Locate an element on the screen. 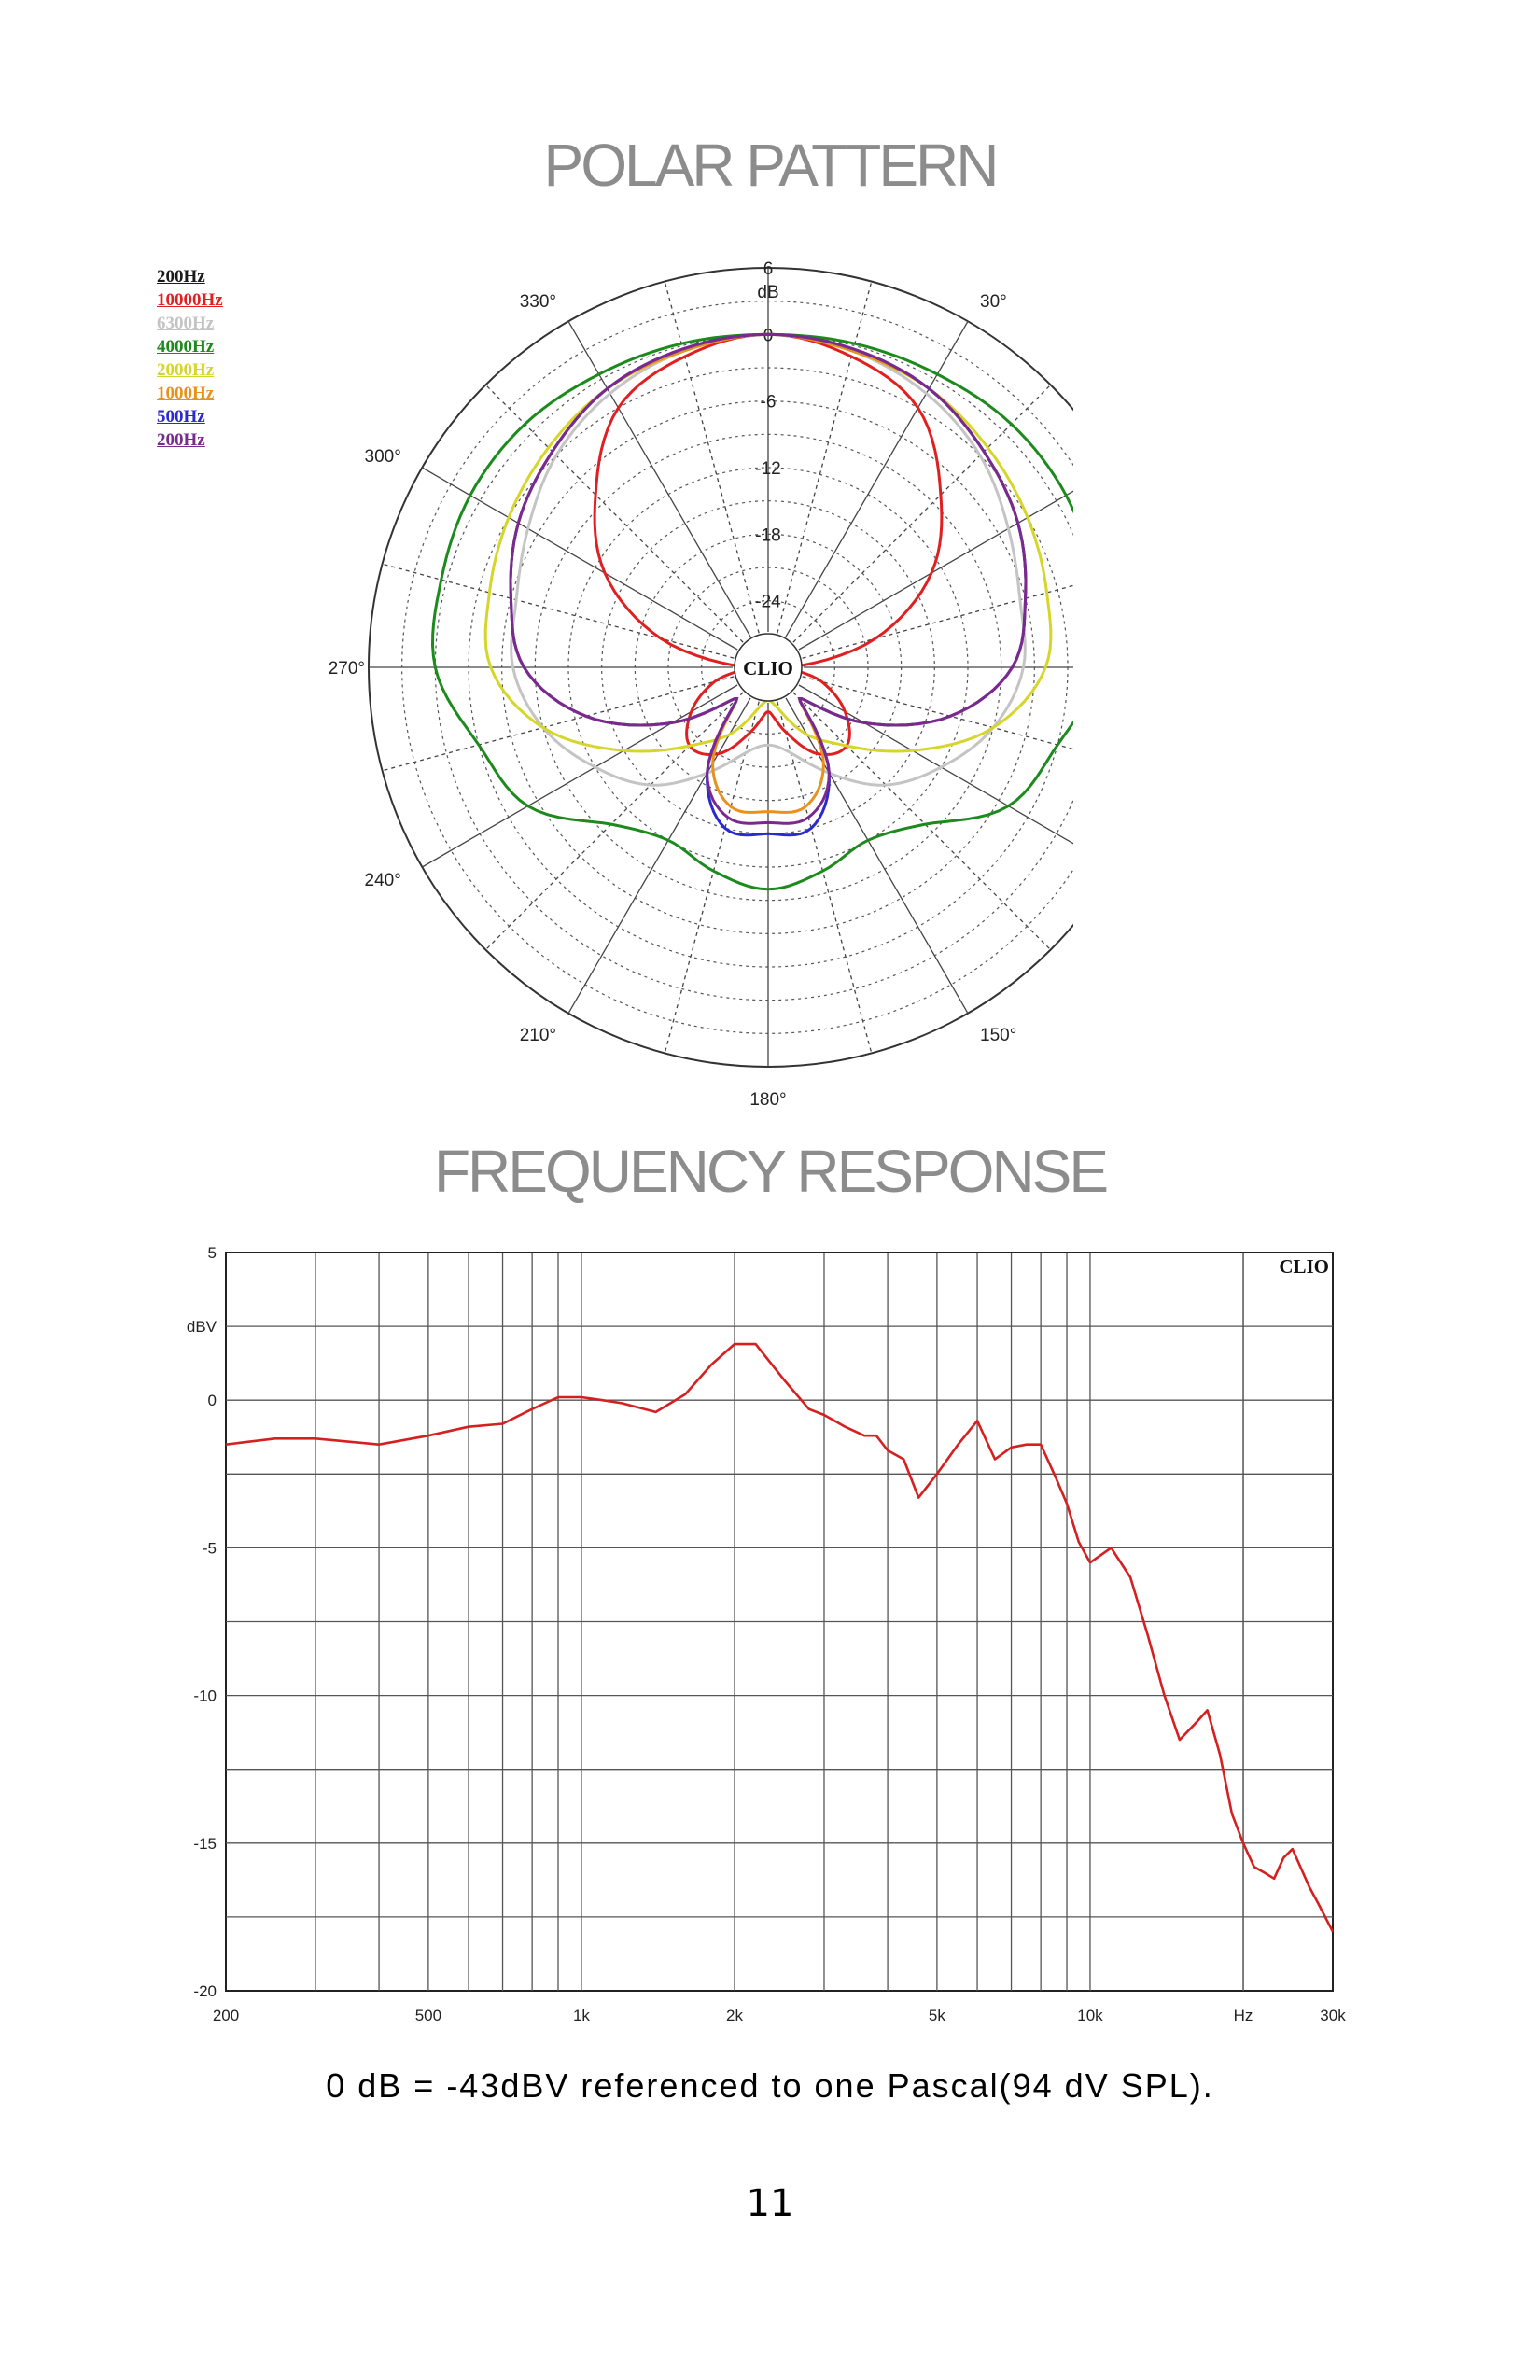 The width and height of the screenshot is (1540, 2380). legend-entry-7: 200Hz is located at coordinates (181, 440).